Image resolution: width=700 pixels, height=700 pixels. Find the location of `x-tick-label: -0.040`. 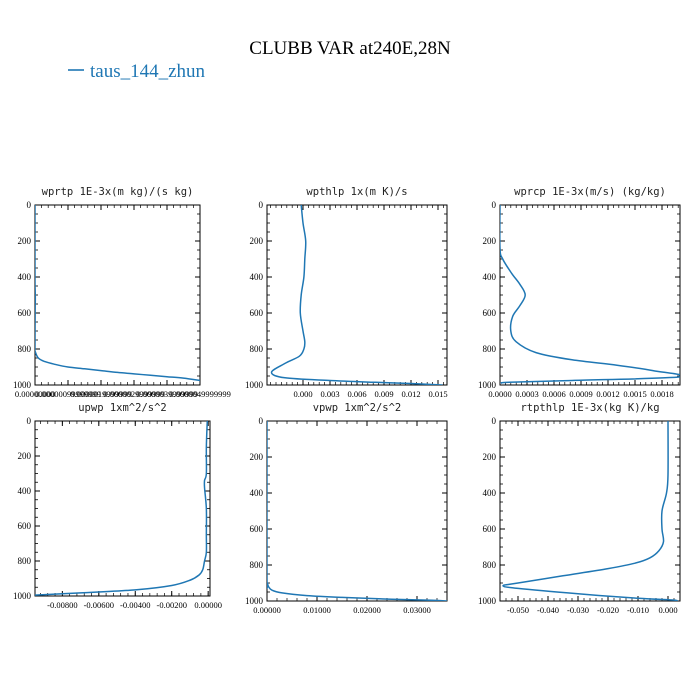

x-tick-label: -0.040 is located at coordinates (548, 610).